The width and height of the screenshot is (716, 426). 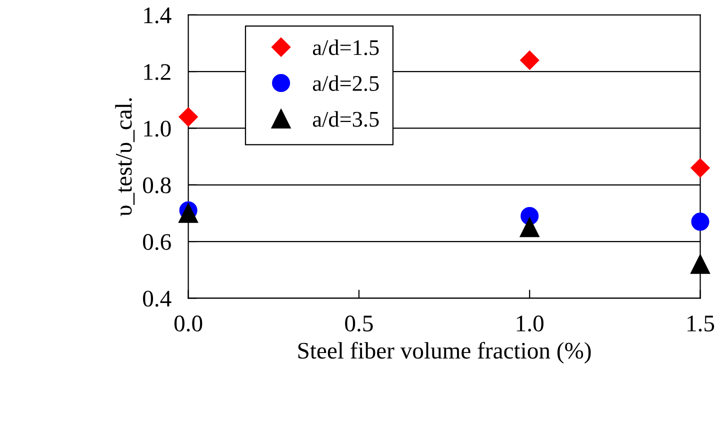 I want to click on x-axis-title: Steel fiber volume fraction (%), so click(x=444, y=353).